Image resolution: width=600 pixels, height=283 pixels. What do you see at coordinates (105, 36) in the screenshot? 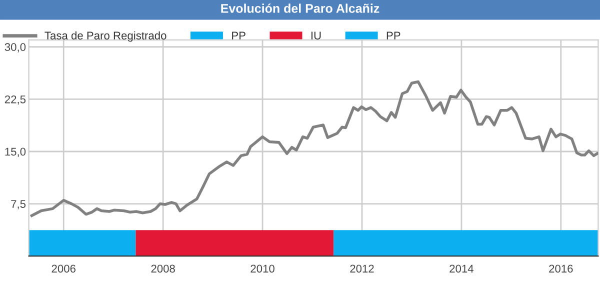
I see `legend-label: Tasa de Paro Registrado` at bounding box center [105, 36].